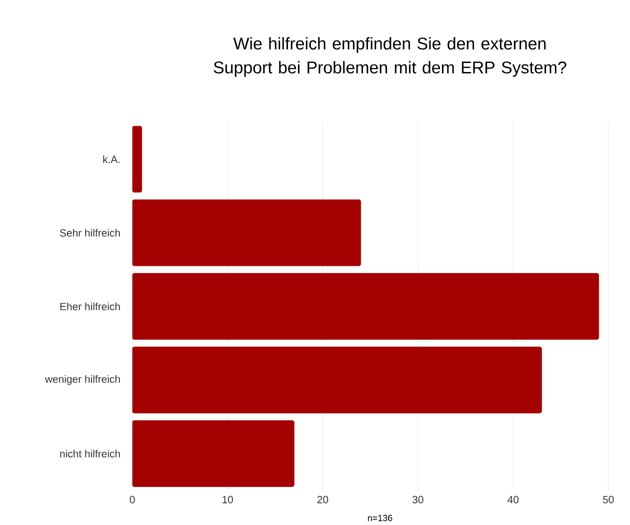 The width and height of the screenshot is (630, 525). What do you see at coordinates (227, 500) in the screenshot?
I see `x-tick-label: 10` at bounding box center [227, 500].